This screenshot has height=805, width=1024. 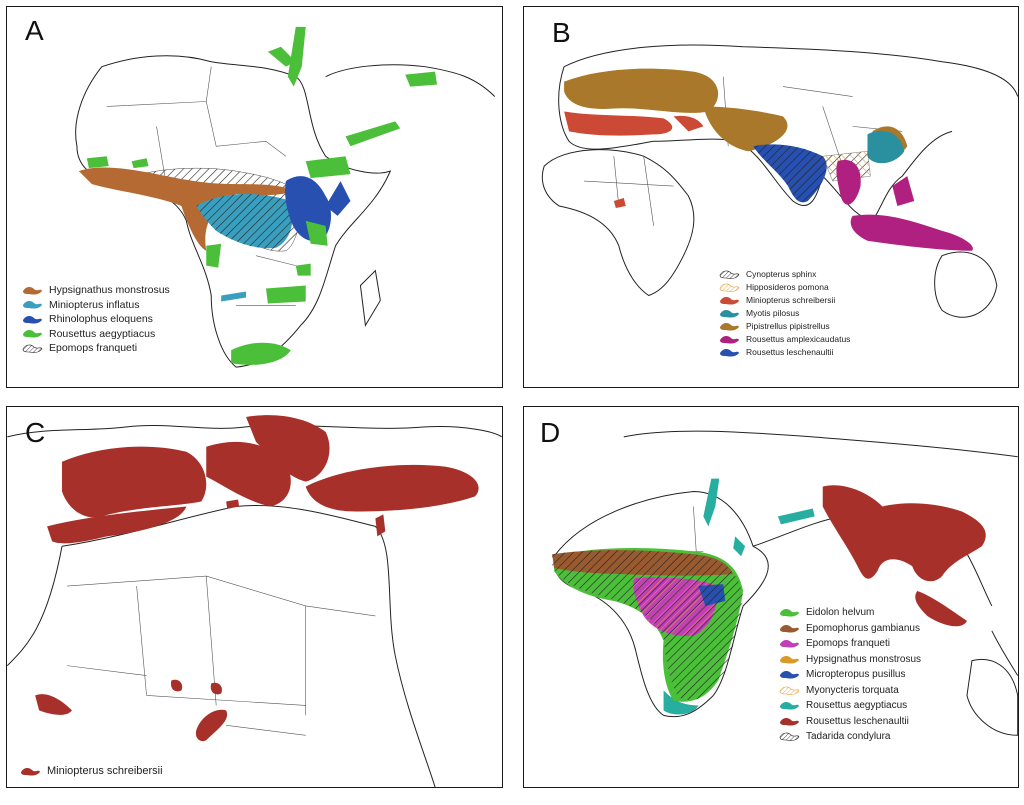 I want to click on legend-item: Micropteropus pusillus, so click(x=849, y=675).